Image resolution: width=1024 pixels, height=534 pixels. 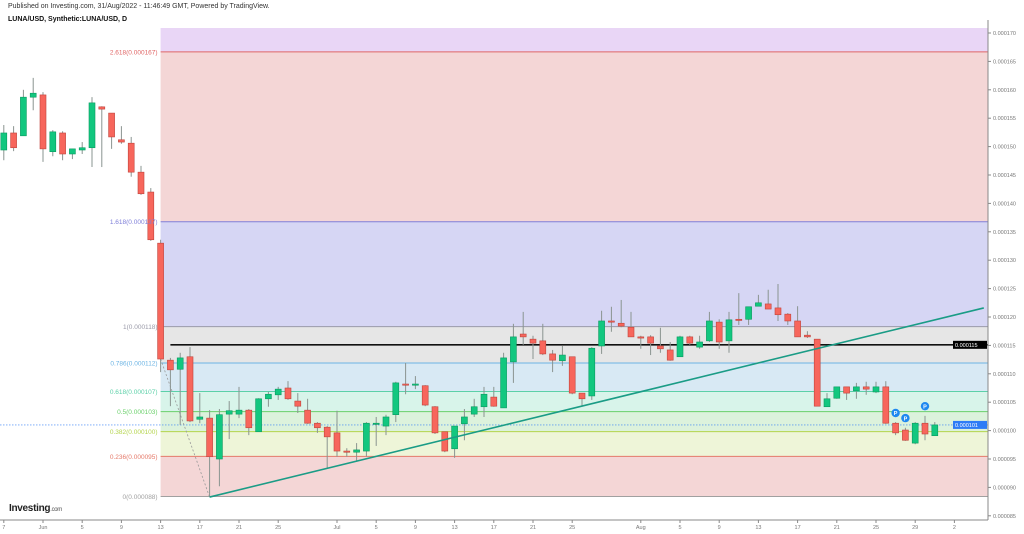 What do you see at coordinates (121, 528) in the screenshot?
I see `x-tick-label: 9` at bounding box center [121, 528].